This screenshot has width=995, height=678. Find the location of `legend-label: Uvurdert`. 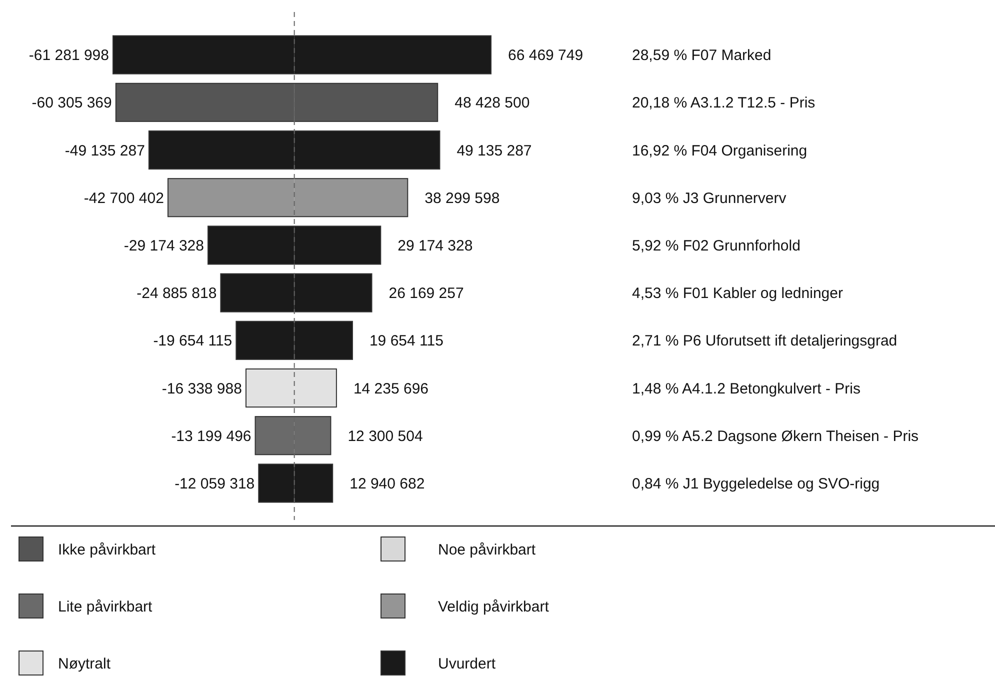

legend-label: Uvurdert is located at coordinates (467, 663).